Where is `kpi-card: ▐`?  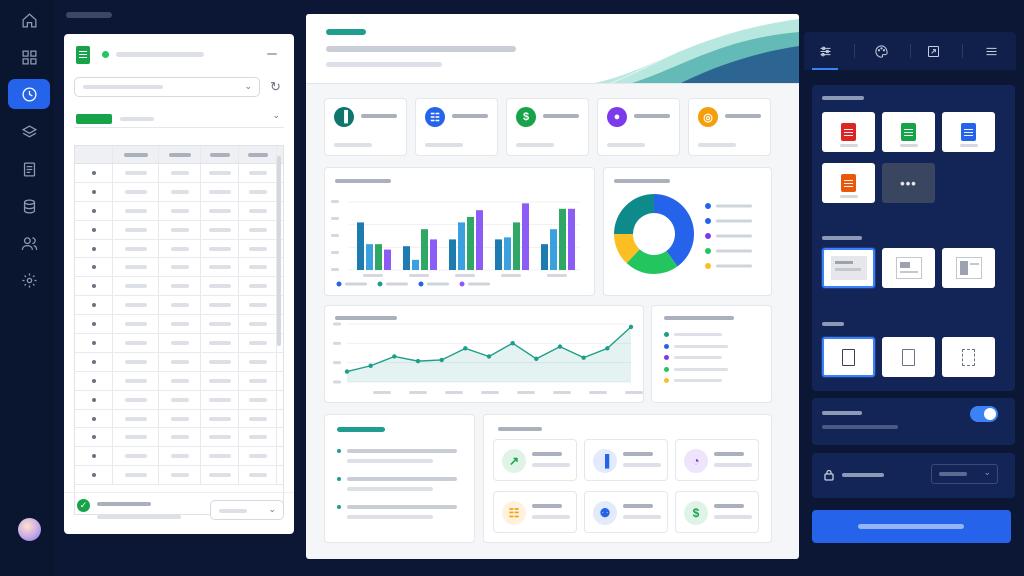
kpi-card: ▐ is located at coordinates (365, 127).